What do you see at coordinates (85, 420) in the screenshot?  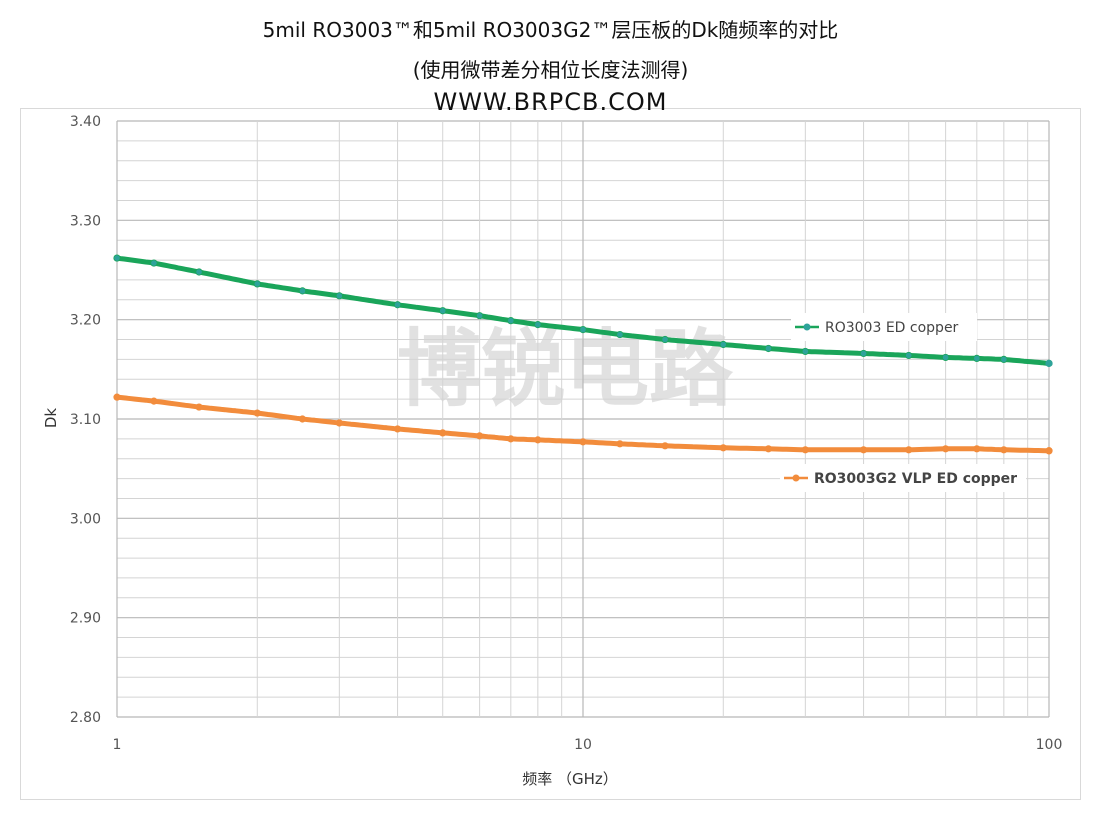 I see `y-tick-label: 3.10` at bounding box center [85, 420].